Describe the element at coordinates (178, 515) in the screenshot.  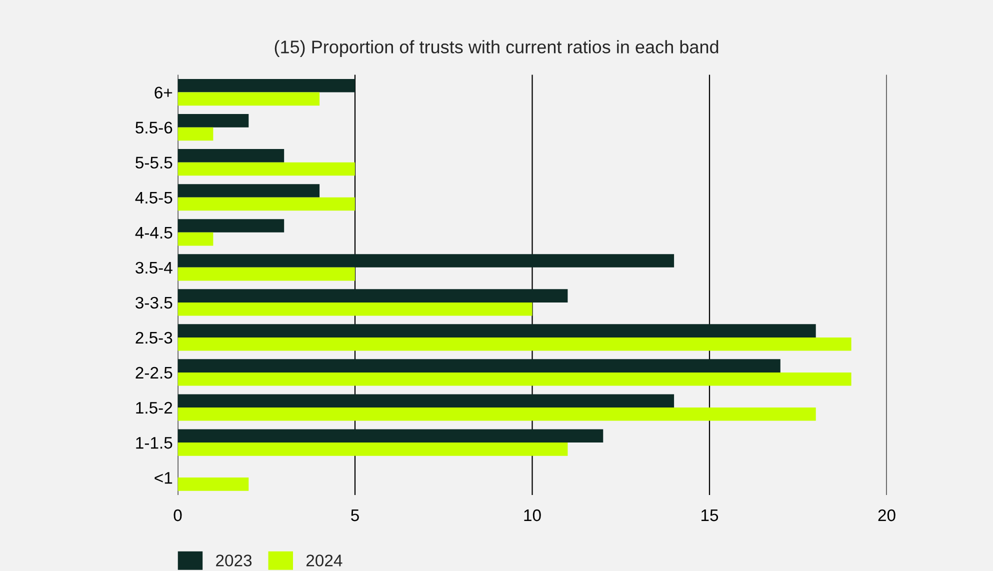
I see `x-tick-label: 0` at that location.